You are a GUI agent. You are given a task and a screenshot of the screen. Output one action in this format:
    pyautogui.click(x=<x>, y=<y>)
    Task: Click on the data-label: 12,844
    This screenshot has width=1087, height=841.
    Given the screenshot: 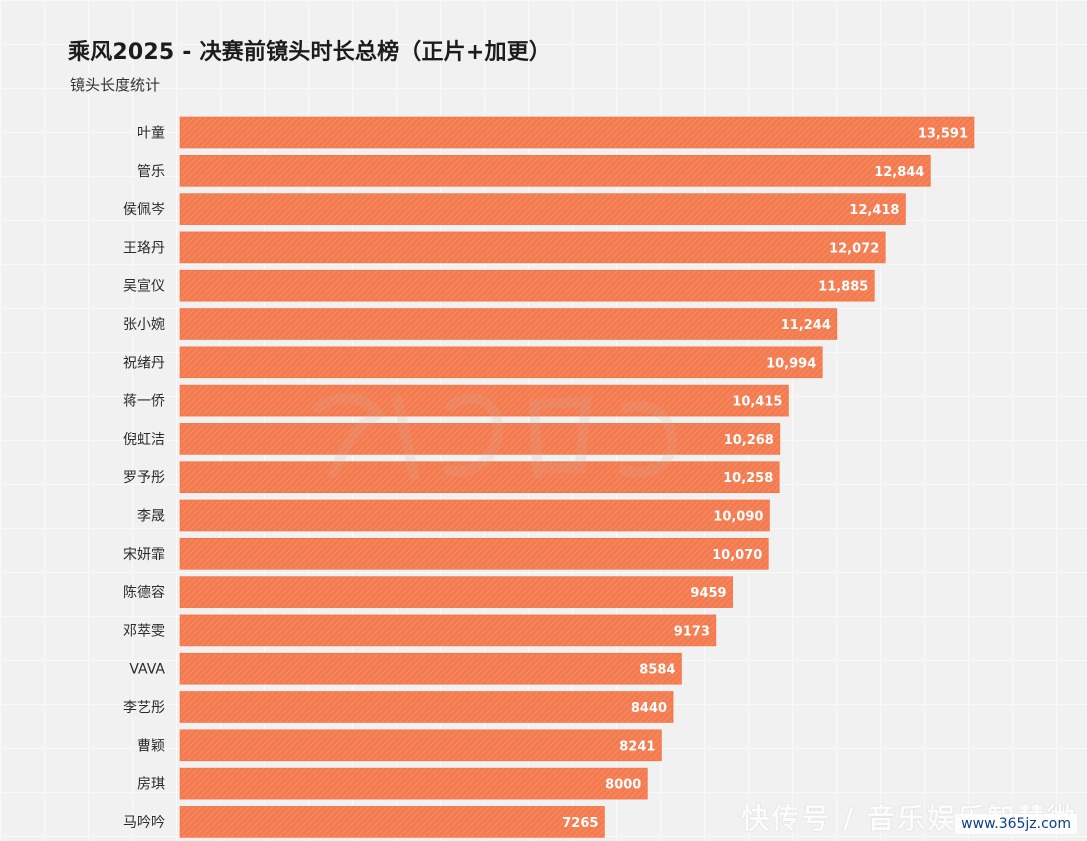 What is the action you would take?
    pyautogui.click(x=899, y=172)
    